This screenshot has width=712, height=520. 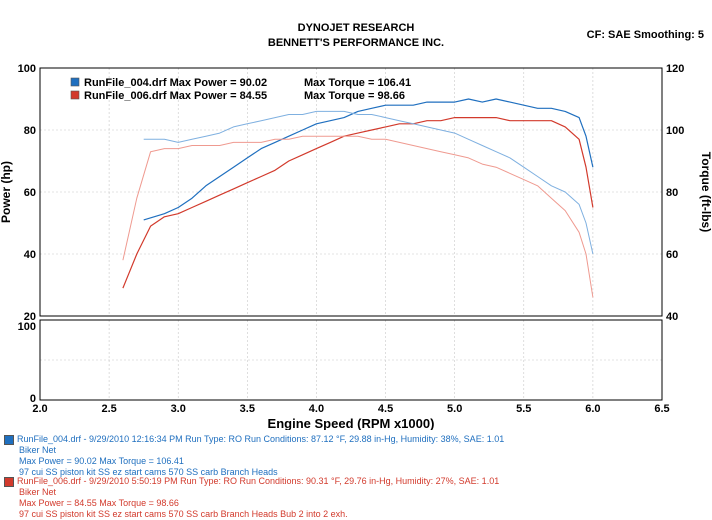 I want to click on chart-subtitle: BENNETT'S PERFORMANCE INC., so click(x=356, y=43).